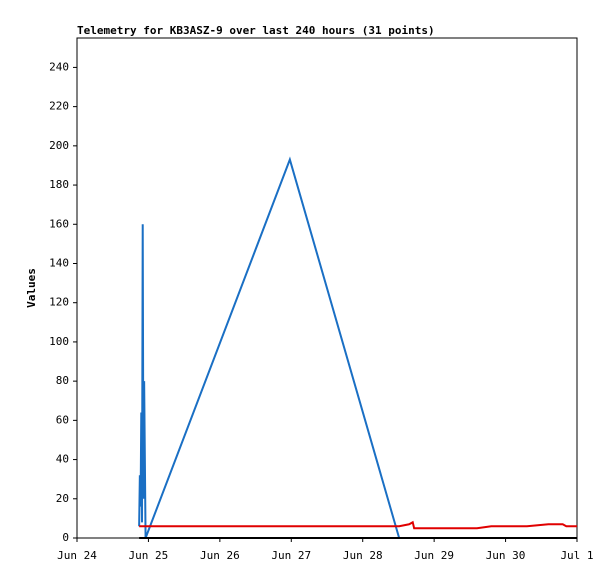 The image size is (615, 579). I want to click on x-tick-label: Jun 26, so click(220, 555).